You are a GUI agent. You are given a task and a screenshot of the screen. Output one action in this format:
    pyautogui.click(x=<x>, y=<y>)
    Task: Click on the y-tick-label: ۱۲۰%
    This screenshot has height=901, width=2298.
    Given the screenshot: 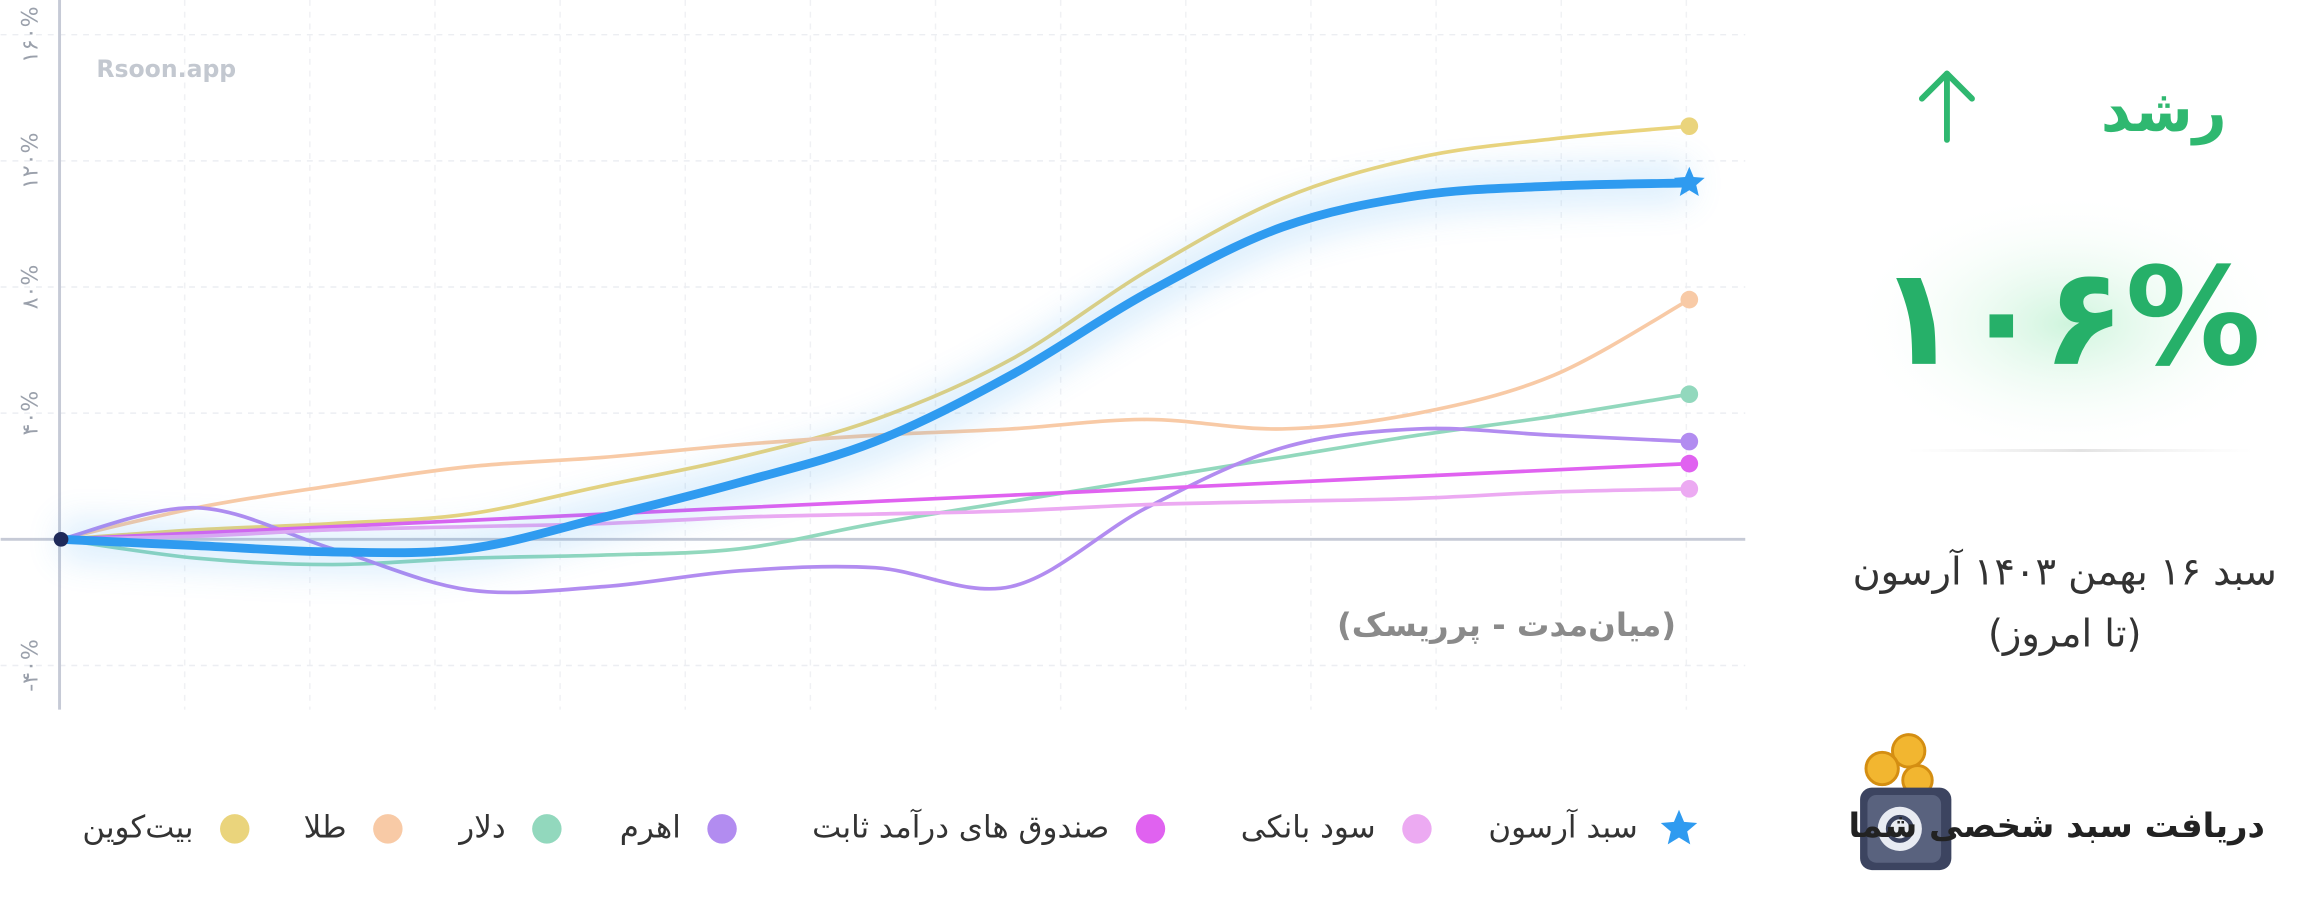 What is the action you would take?
    pyautogui.click(x=31, y=161)
    